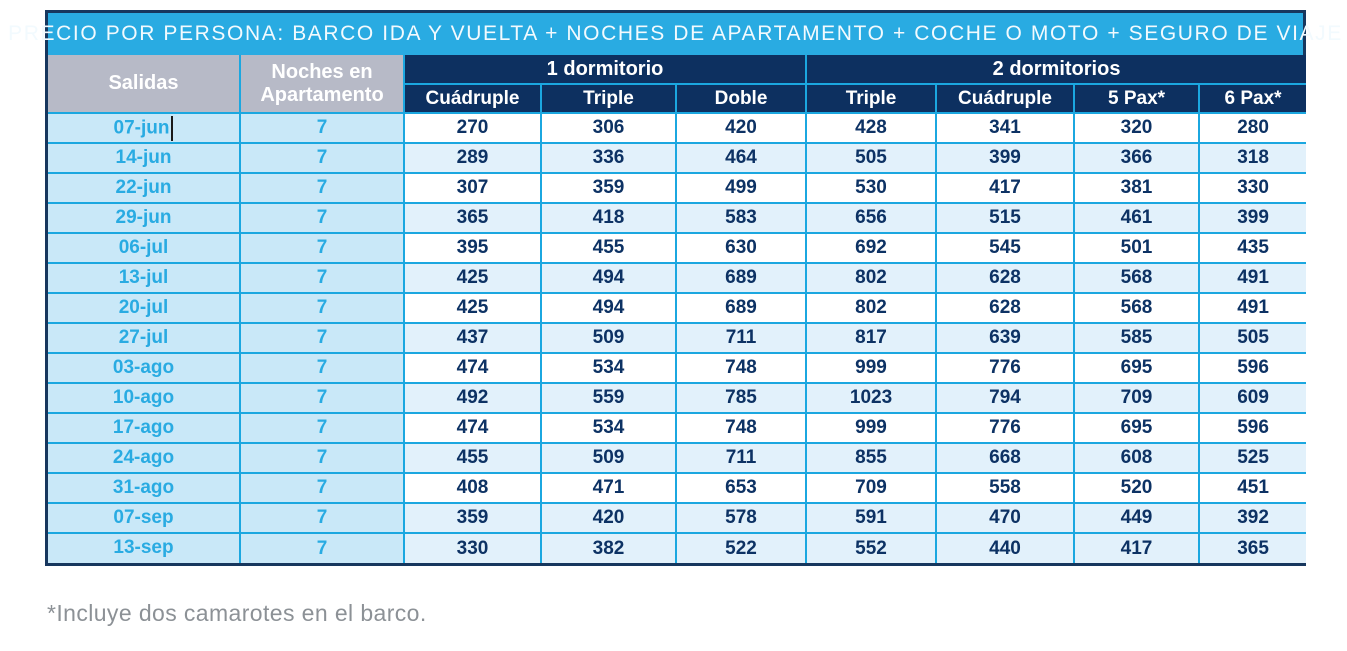 This screenshot has height=651, width=1347. Describe the element at coordinates (608, 458) in the screenshot. I see `price-cell: 509` at that location.